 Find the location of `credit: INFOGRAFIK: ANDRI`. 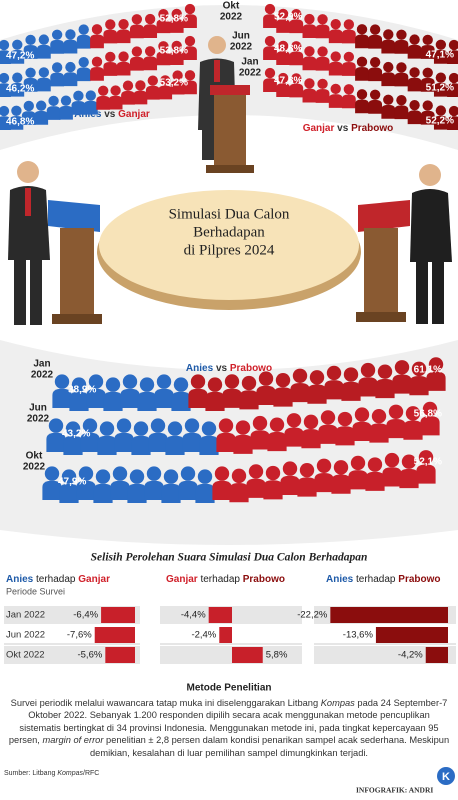

credit: INFOGRAFIK: ANDRI is located at coordinates (394, 790).